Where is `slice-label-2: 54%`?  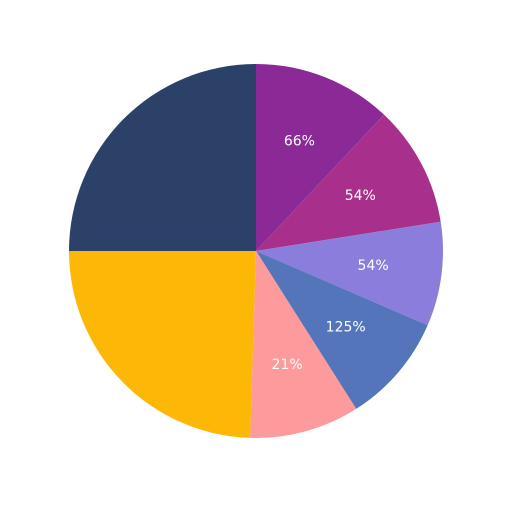
slice-label-2: 54% is located at coordinates (360, 196).